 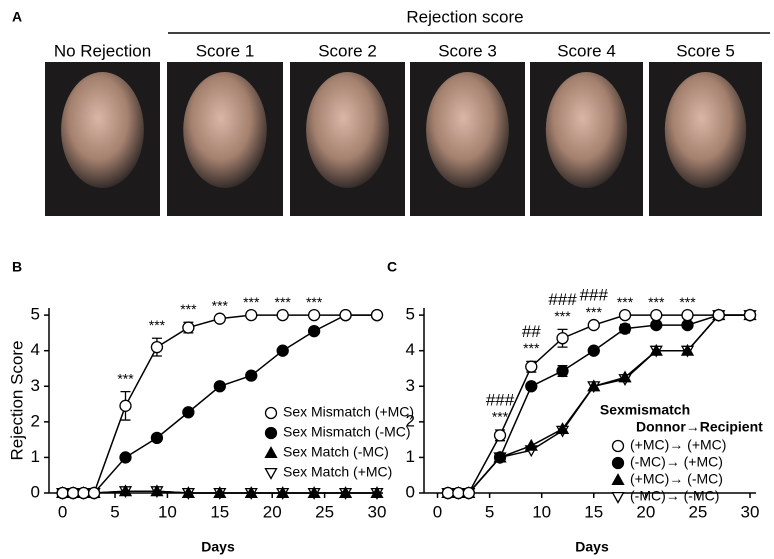 I want to click on y-tick-label: 1, so click(x=35, y=456).